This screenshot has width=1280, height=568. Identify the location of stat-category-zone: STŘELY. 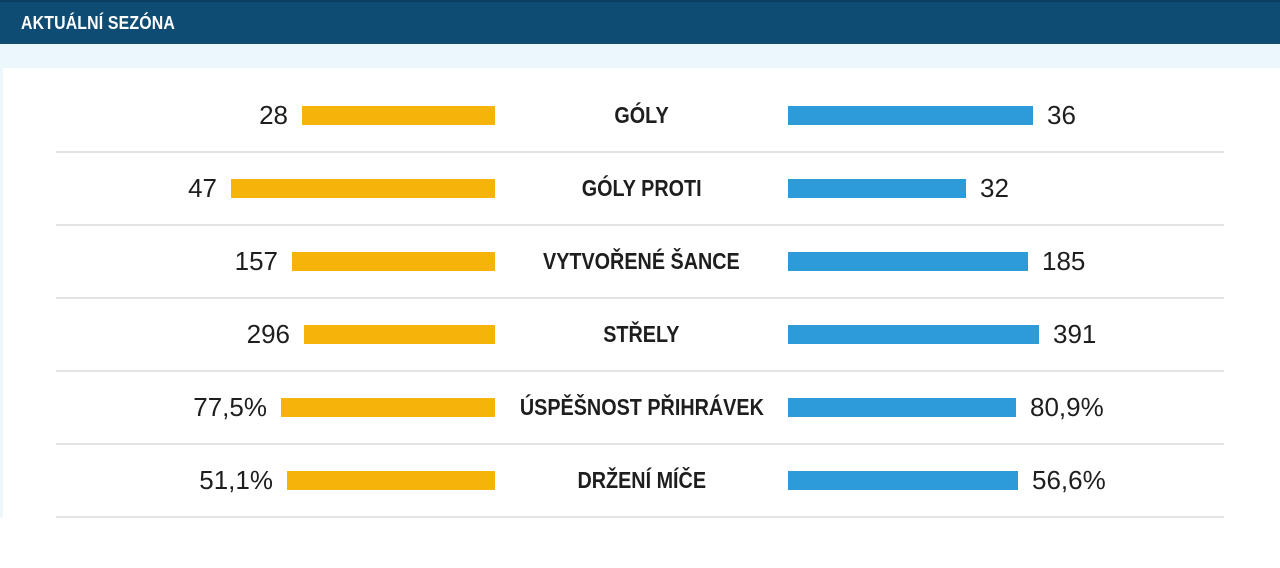
(641, 334).